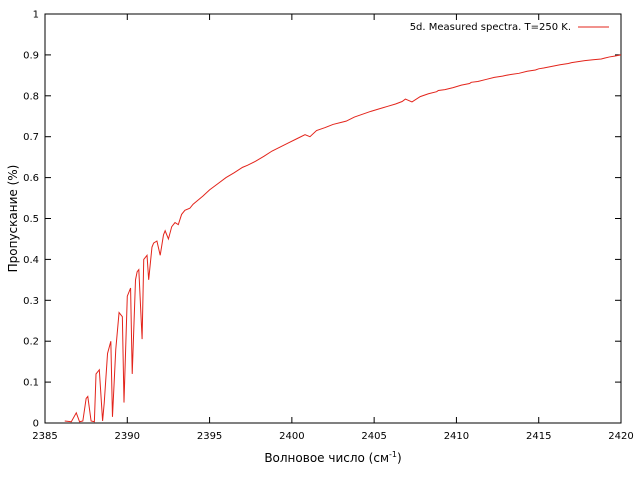  I want to click on y-axis-label: Пропускание (%), so click(13, 219).